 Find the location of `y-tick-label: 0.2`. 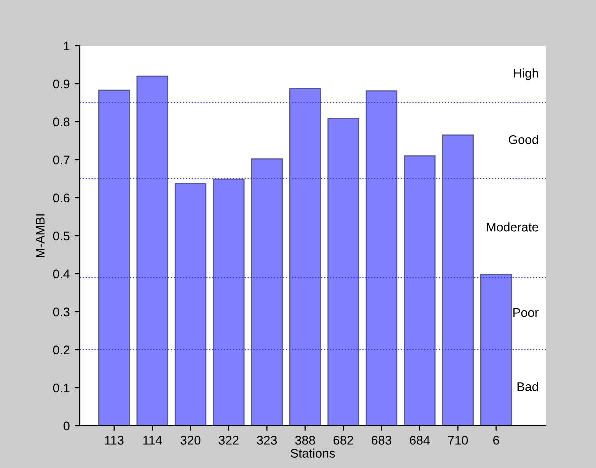

y-tick-label: 0.2 is located at coordinates (61, 350).